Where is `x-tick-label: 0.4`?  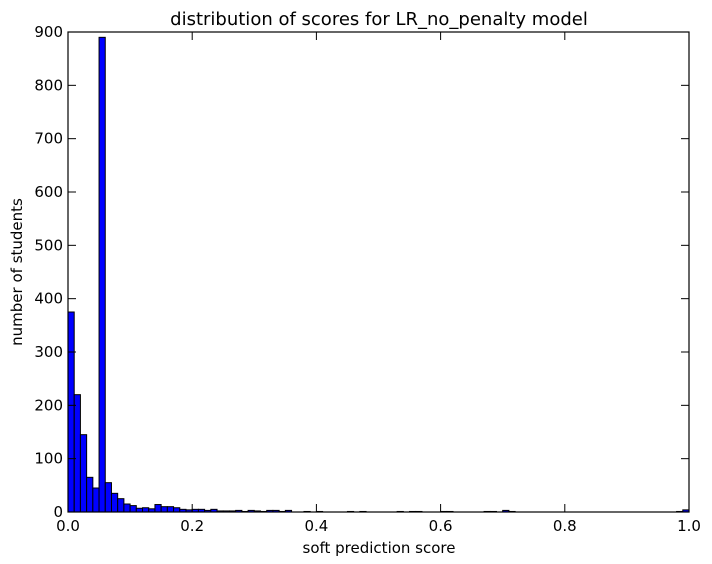 x-tick-label: 0.4 is located at coordinates (316, 526).